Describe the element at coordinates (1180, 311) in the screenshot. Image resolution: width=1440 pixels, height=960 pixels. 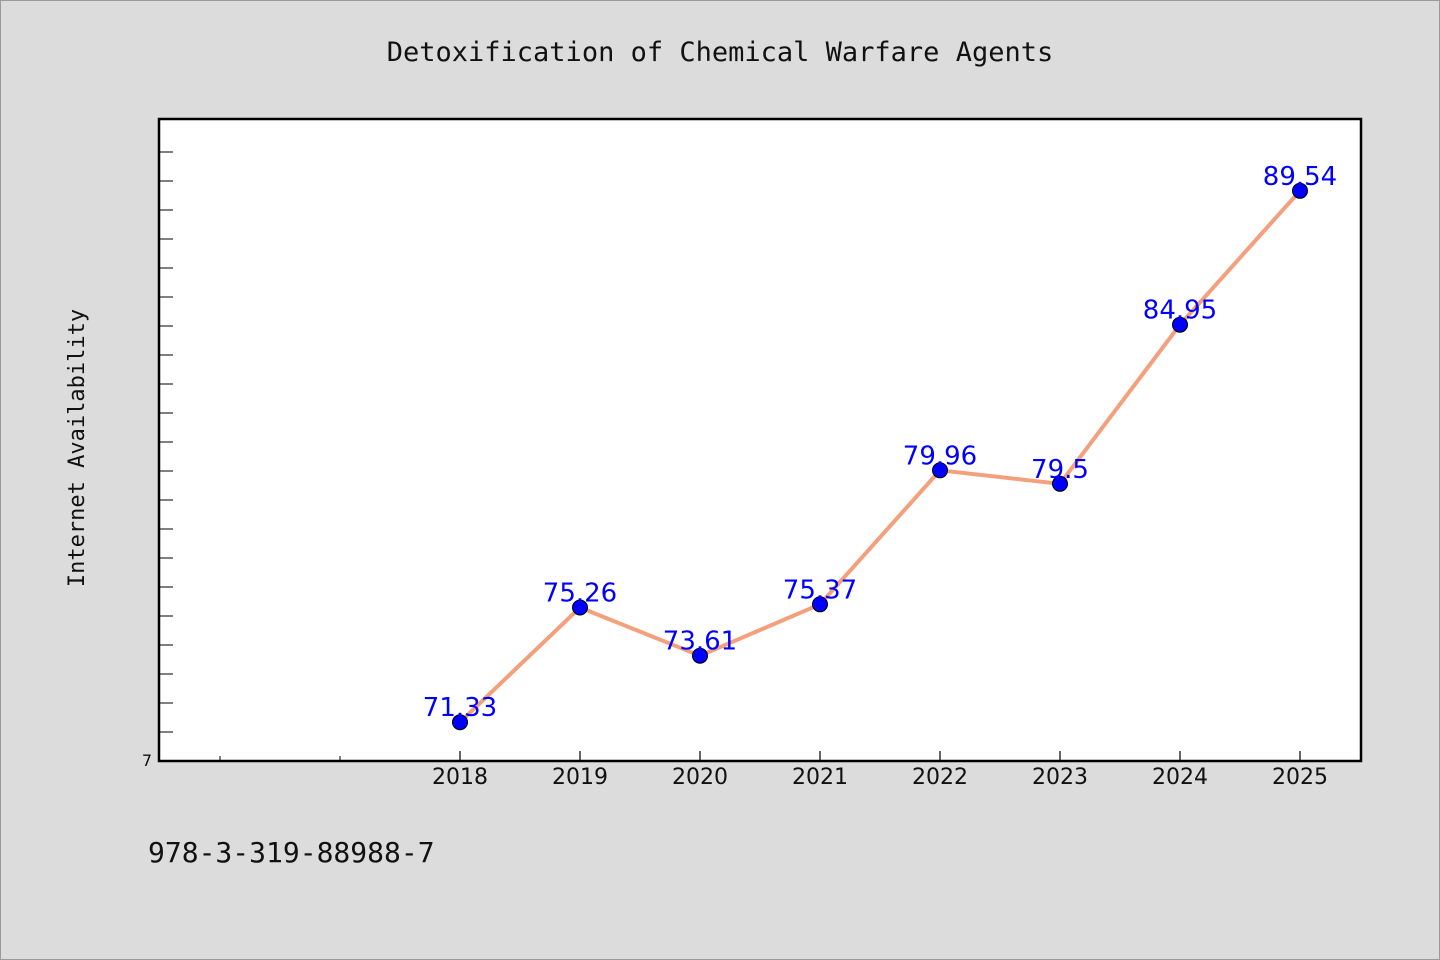
I see `data-label: 84.95` at that location.